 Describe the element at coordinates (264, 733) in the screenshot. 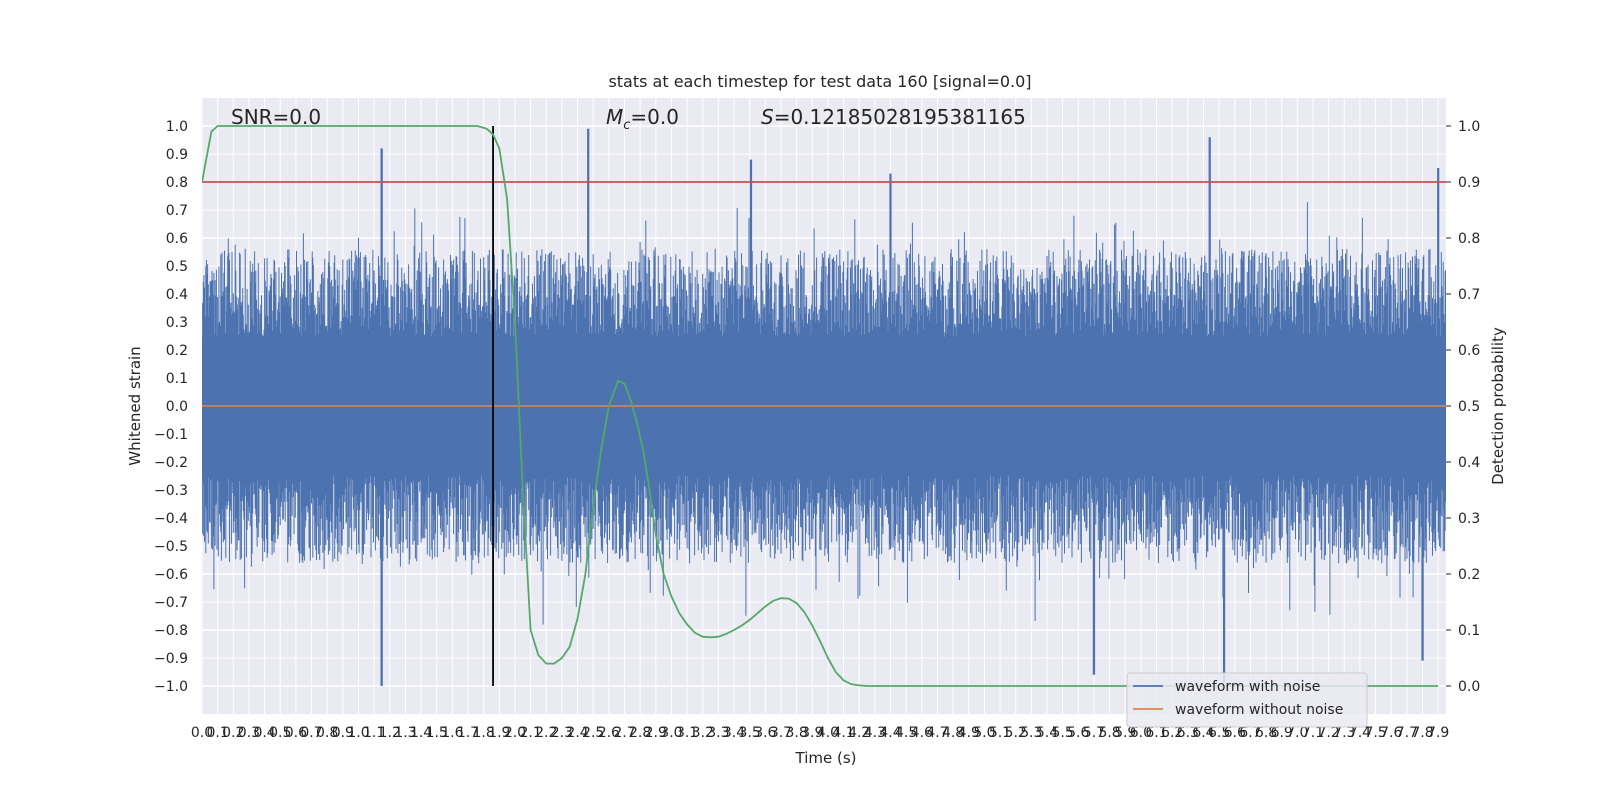

I see `x-tick-label: 0.4` at that location.